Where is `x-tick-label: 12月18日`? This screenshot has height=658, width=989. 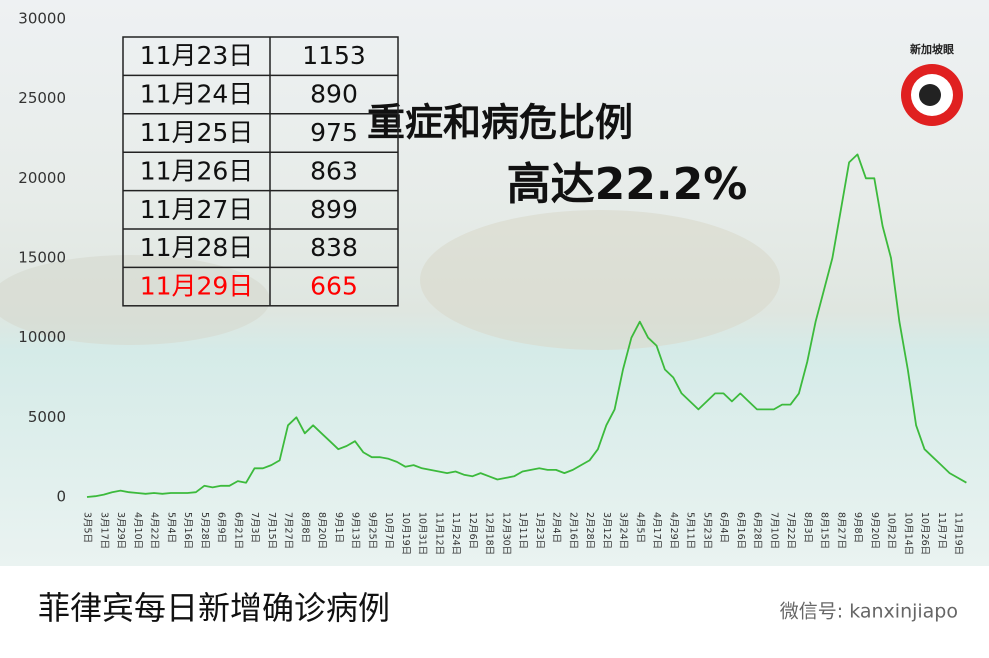
x-tick-label: 12月18日 is located at coordinates (489, 533).